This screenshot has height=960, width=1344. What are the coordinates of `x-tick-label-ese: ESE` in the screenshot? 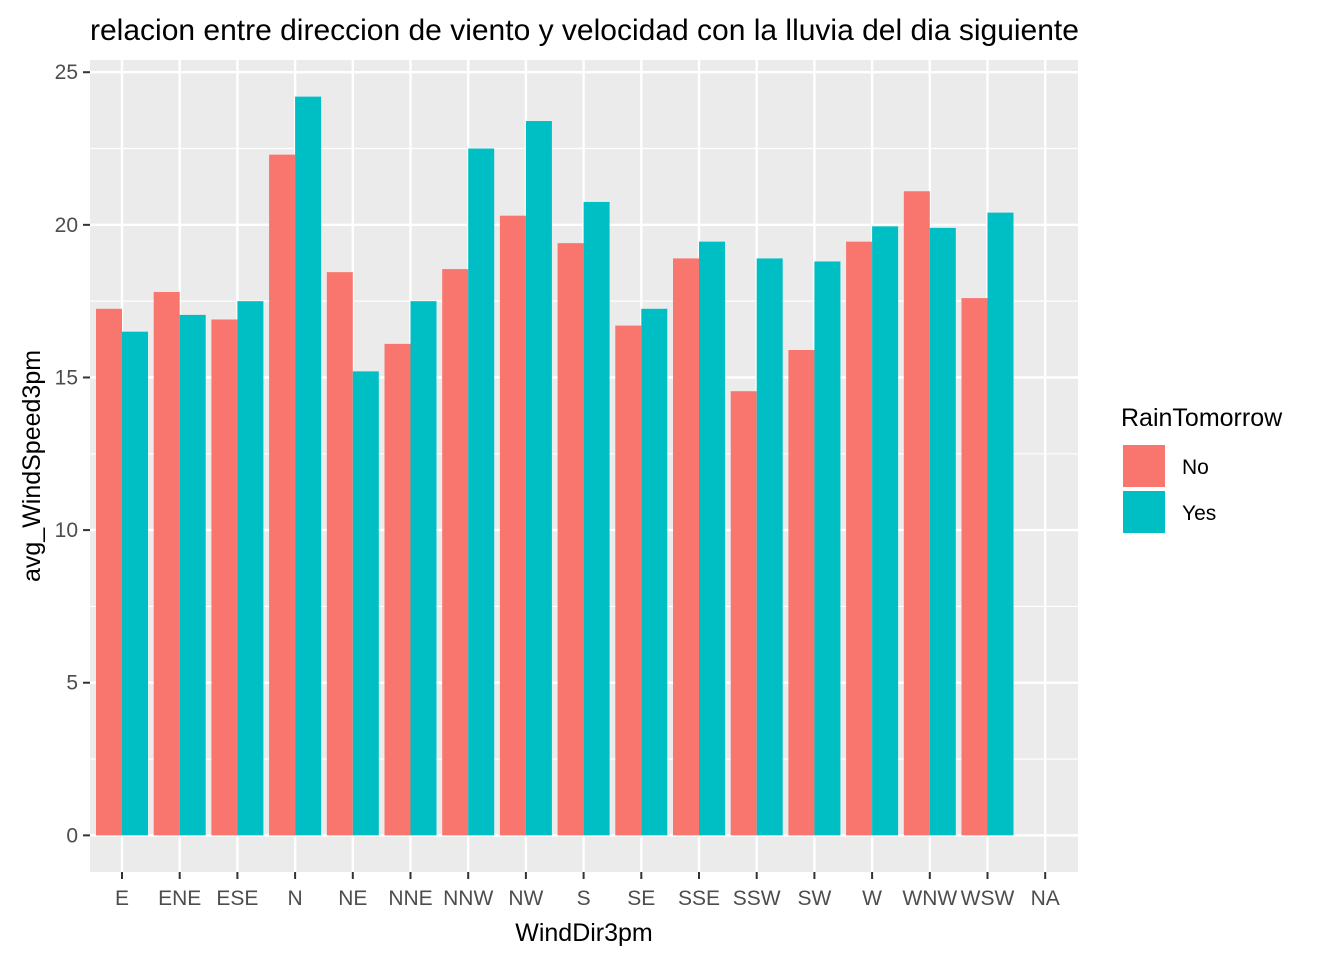 It's located at (237, 898).